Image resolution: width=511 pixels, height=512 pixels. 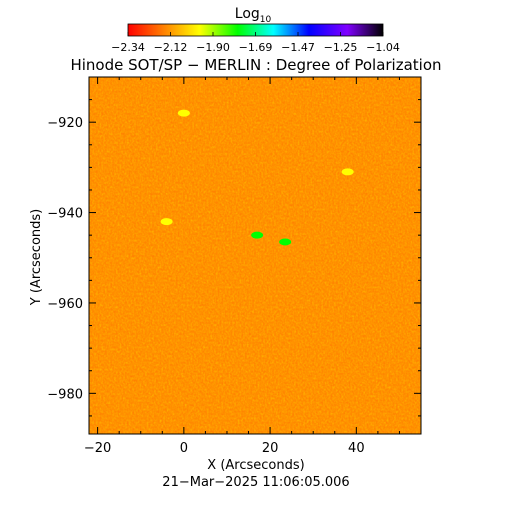 I want to click on colorbar-ticks: −2.34 −2.12 −1.90 −1.69 −1.47 −1.25 −1.04, so click(x=255, y=43).